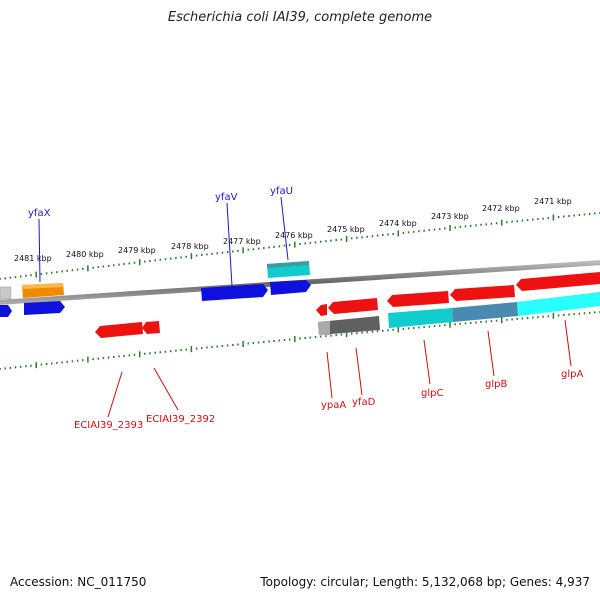 The image size is (600, 600). What do you see at coordinates (42, 286) in the screenshot?
I see `orange-forward-segment-highlight` at bounding box center [42, 286].